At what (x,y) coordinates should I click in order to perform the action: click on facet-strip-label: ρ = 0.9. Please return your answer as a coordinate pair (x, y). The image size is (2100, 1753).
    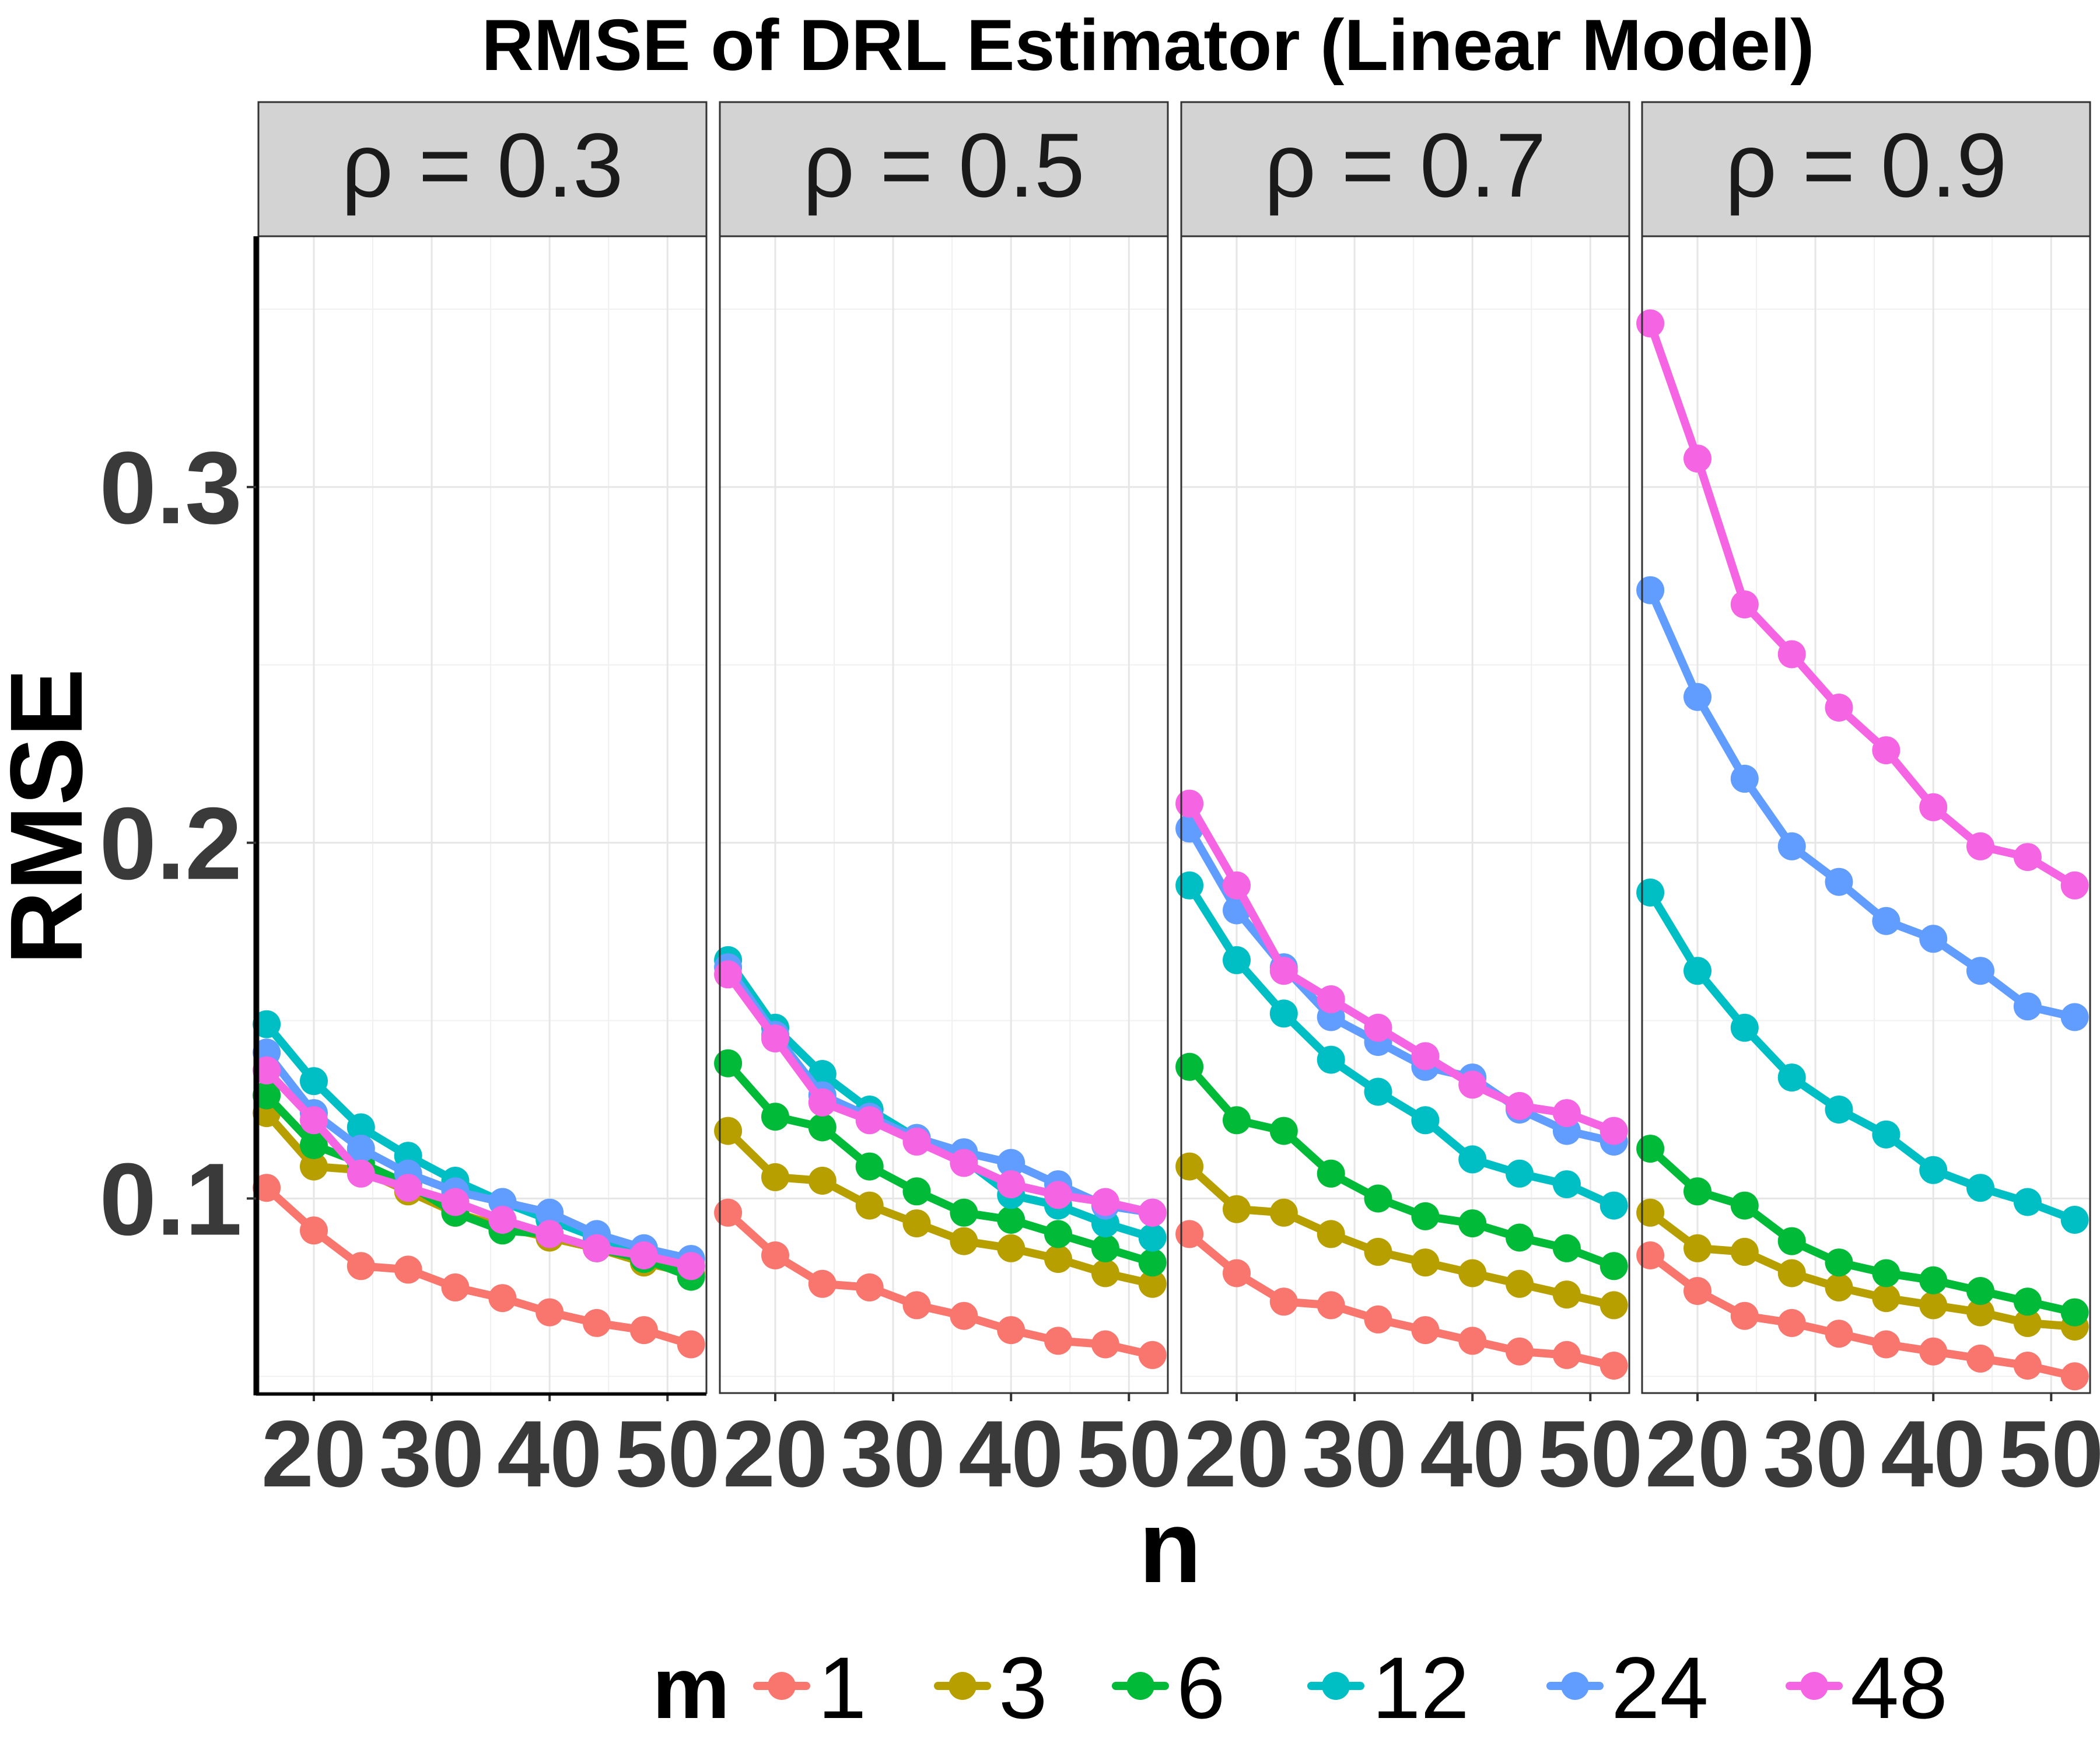
    Looking at the image, I should click on (1866, 165).